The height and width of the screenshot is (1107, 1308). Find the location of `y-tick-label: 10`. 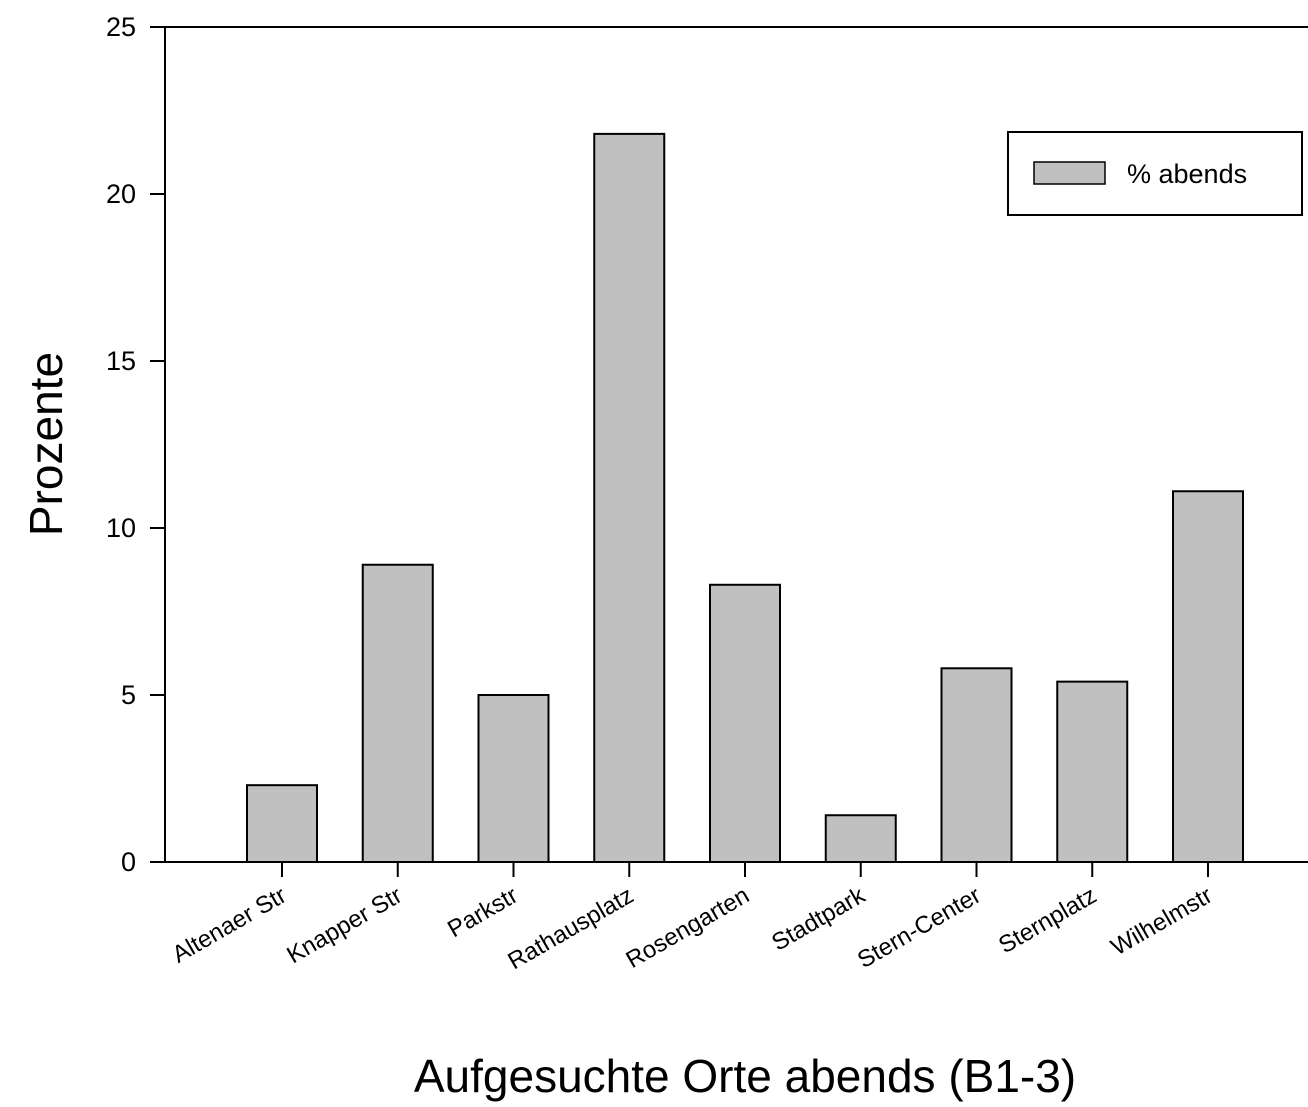

y-tick-label: 10 is located at coordinates (121, 528).